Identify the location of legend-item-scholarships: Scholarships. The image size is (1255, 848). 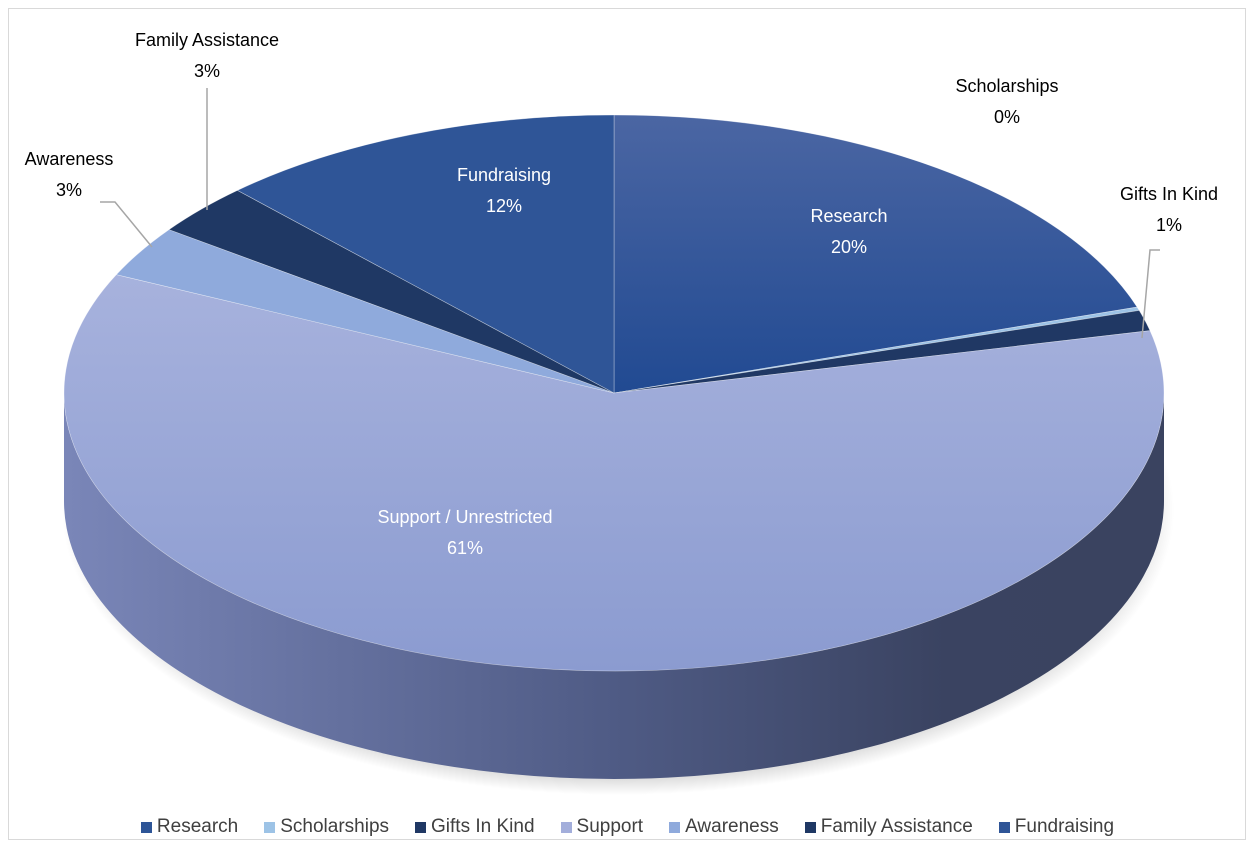
(326, 827).